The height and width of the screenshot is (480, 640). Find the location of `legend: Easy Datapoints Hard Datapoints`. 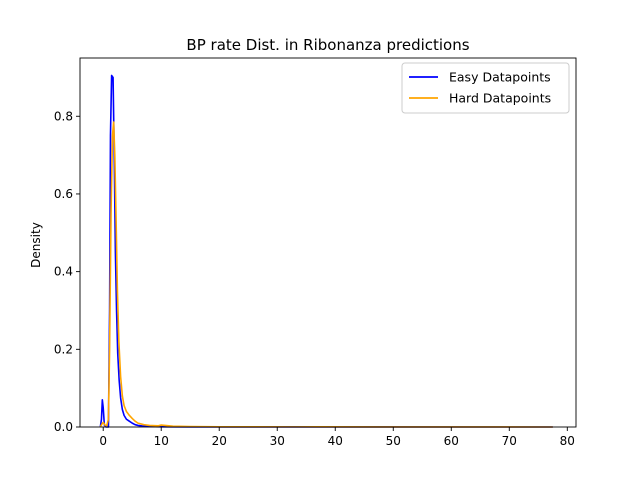

legend: Easy Datapoints Hard Datapoints is located at coordinates (485, 88).